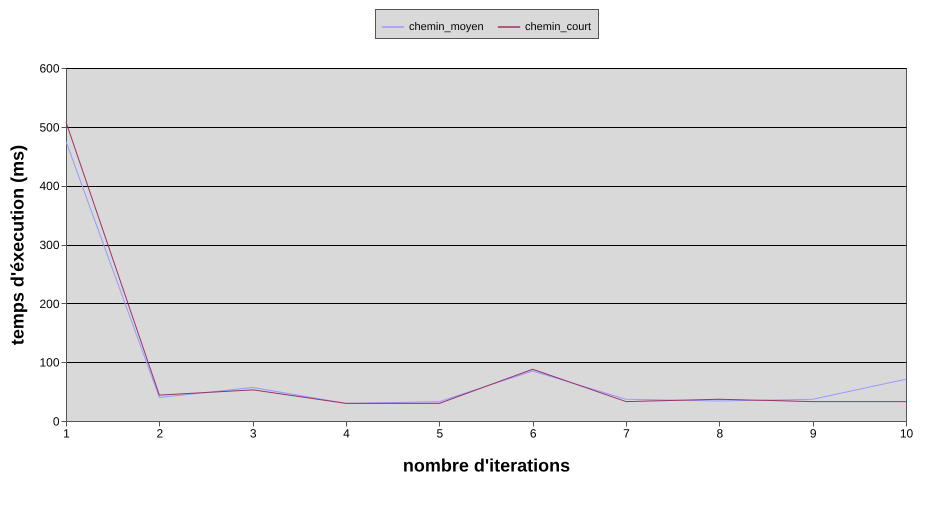 This screenshot has height=511, width=944. Describe the element at coordinates (49, 69) in the screenshot. I see `y-tick-label: 600` at that location.